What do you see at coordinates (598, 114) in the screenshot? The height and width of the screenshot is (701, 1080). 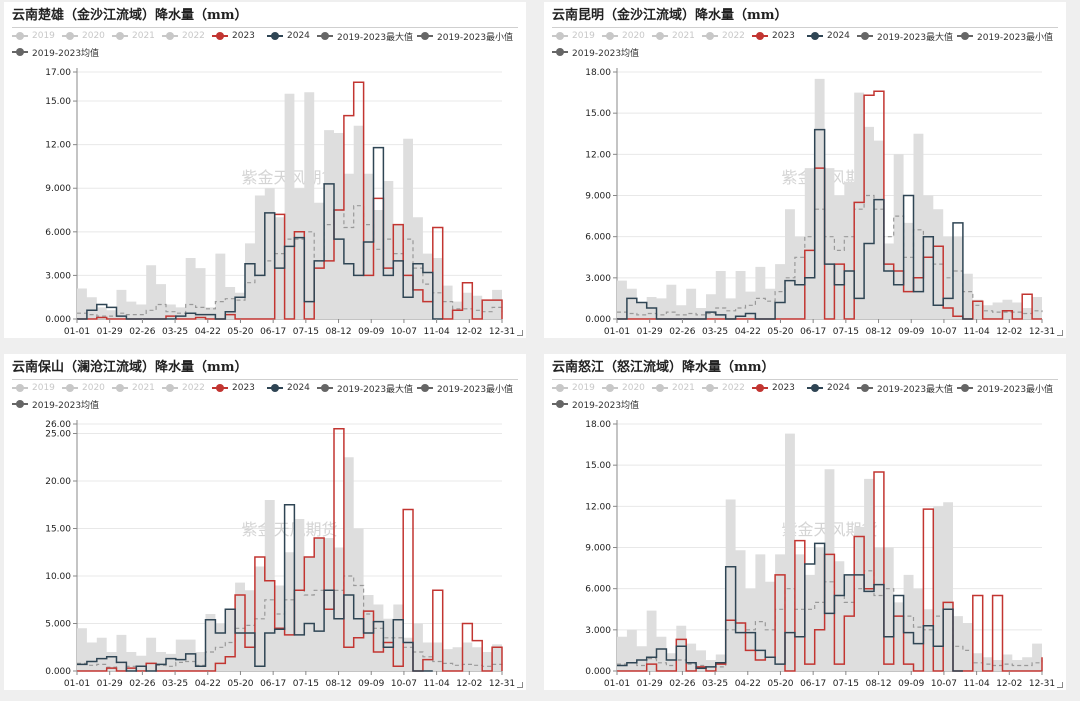 I see `y-tick-label: 15.00` at bounding box center [598, 114].